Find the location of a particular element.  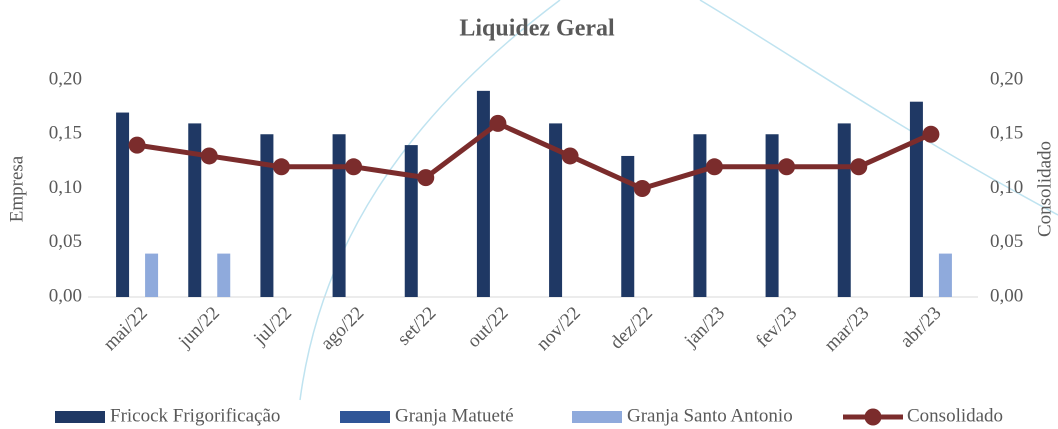

legend-label: Fricock Frigorificação is located at coordinates (195, 415).